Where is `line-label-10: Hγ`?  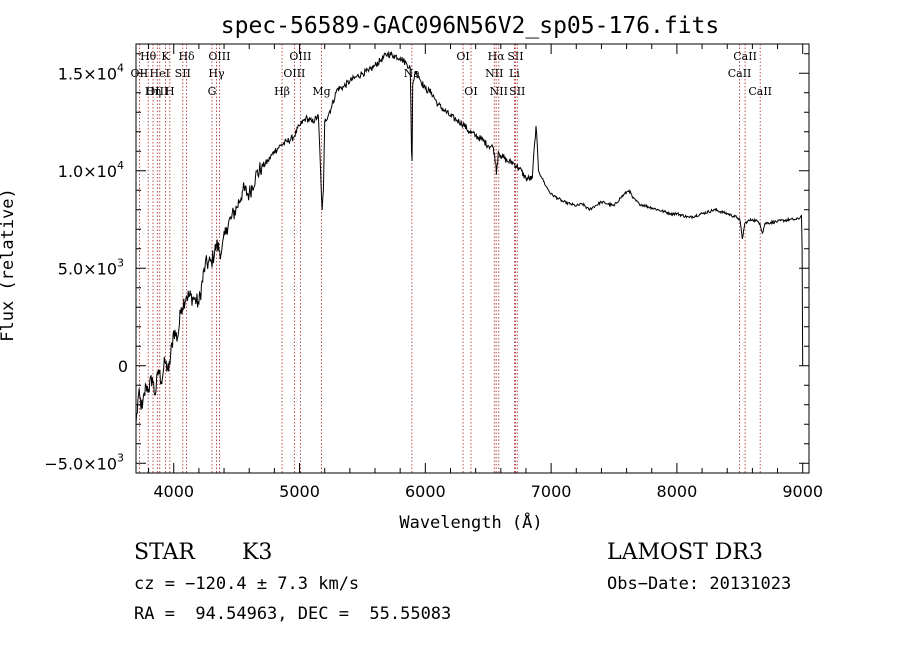
line-label-10: Hγ is located at coordinates (216, 73).